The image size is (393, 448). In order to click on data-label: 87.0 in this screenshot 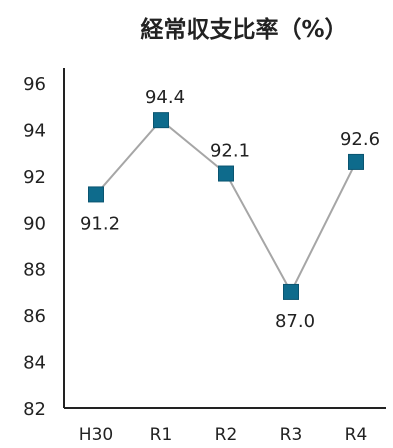, I will do `click(295, 321)`.